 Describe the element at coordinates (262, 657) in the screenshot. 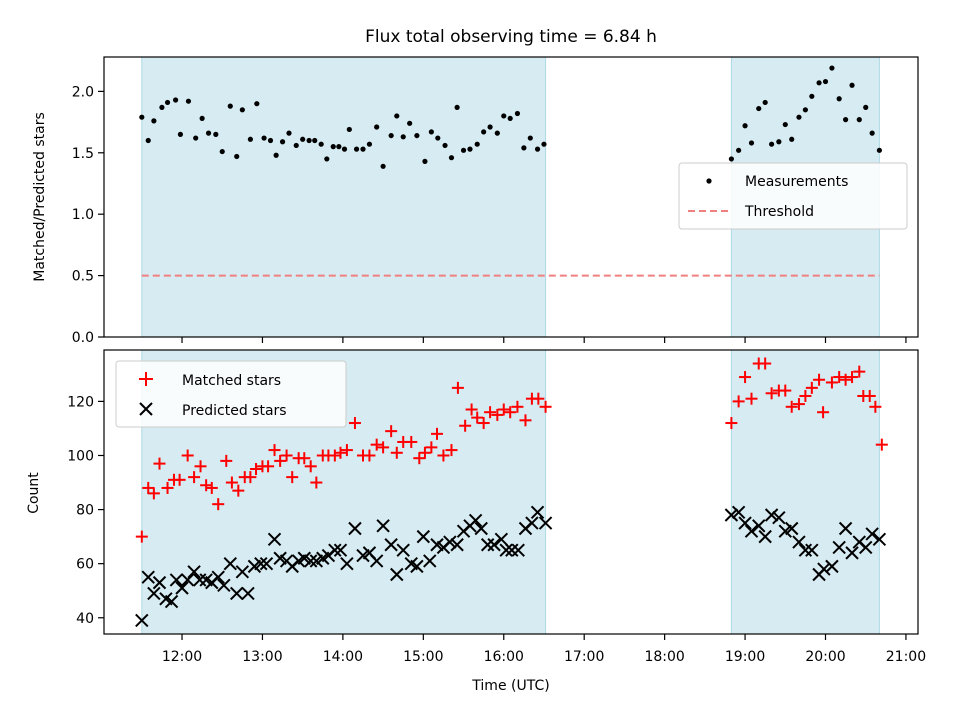

I see `bottom-x-tick-label: 13:00` at that location.